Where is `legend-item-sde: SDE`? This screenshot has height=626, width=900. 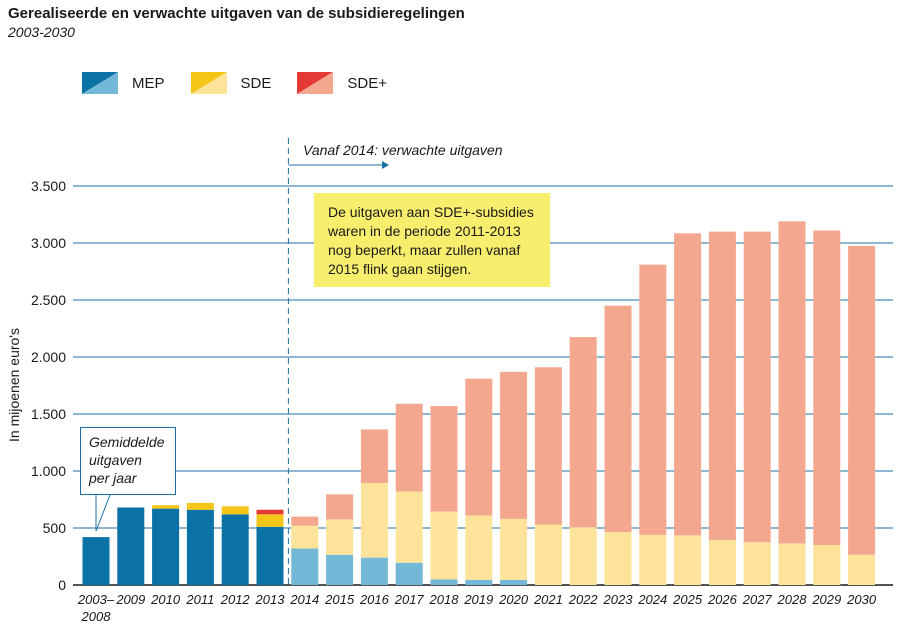 legend-item-sde: SDE is located at coordinates (231, 83).